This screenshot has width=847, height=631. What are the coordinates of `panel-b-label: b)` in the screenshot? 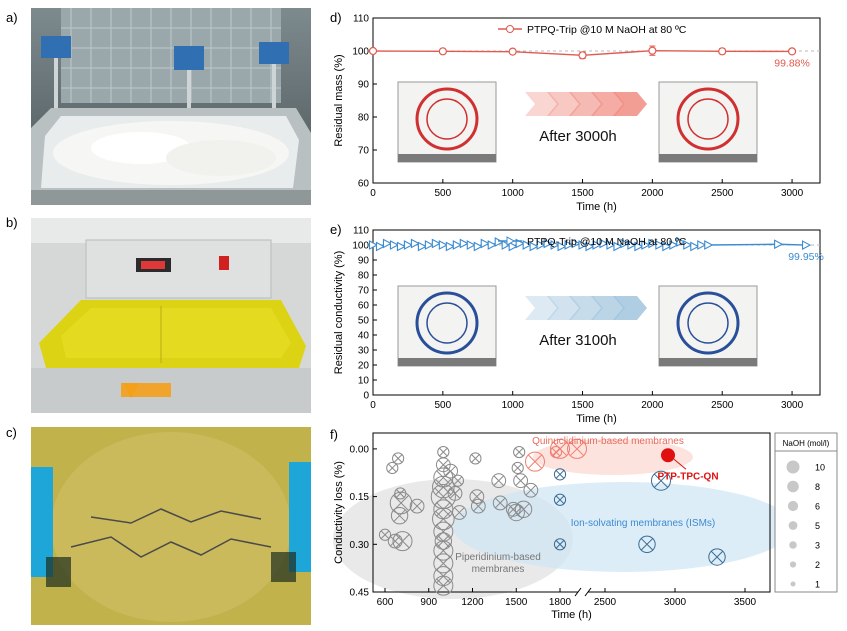 It's located at (12, 222).